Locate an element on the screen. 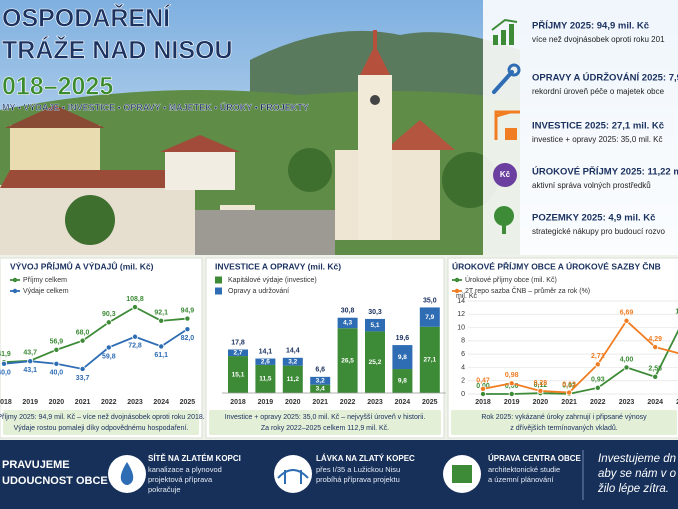 The width and height of the screenshot is (678, 509). project-title: LÁVKA NA ZLATÝ KOPEC is located at coordinates (365, 458).